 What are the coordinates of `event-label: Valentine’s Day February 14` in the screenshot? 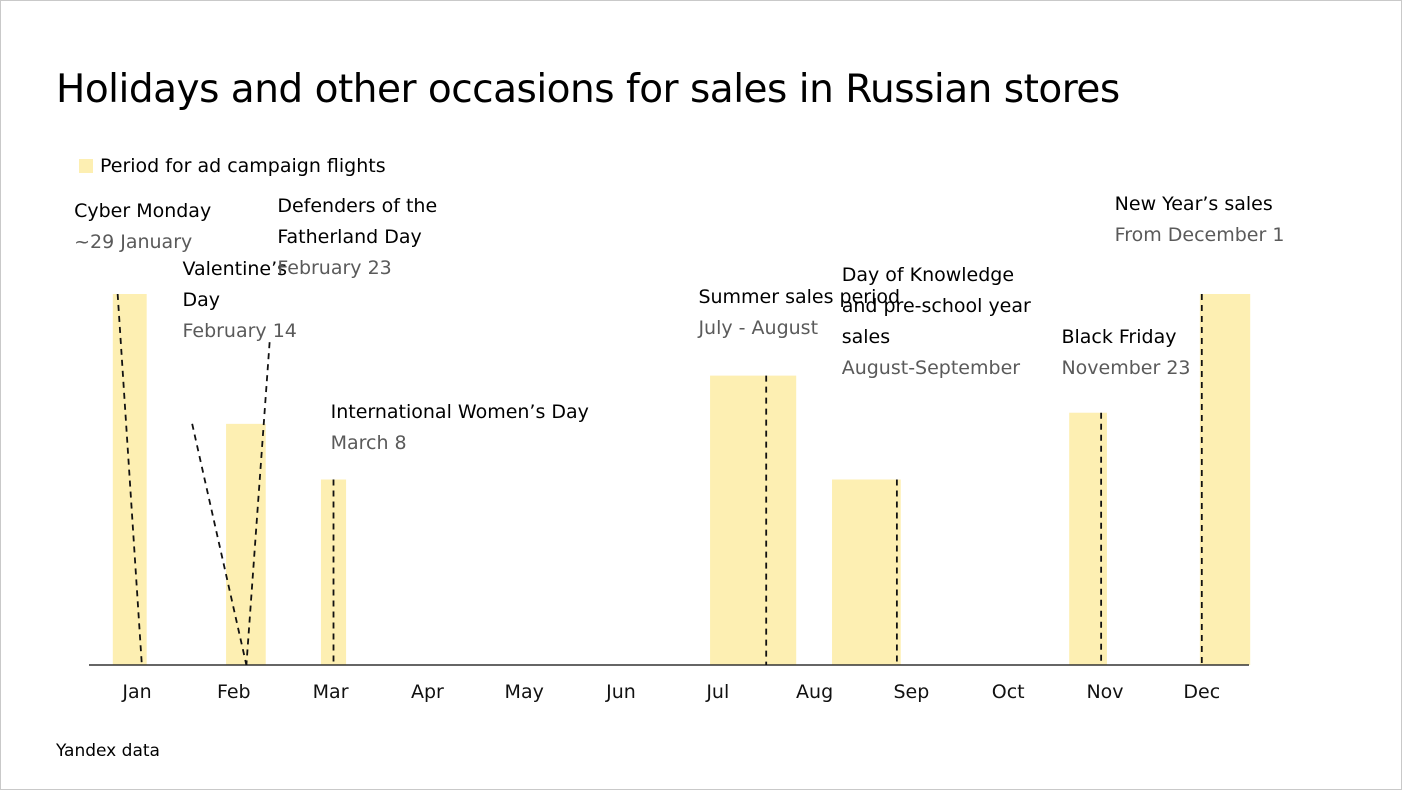 It's located at (239, 300).